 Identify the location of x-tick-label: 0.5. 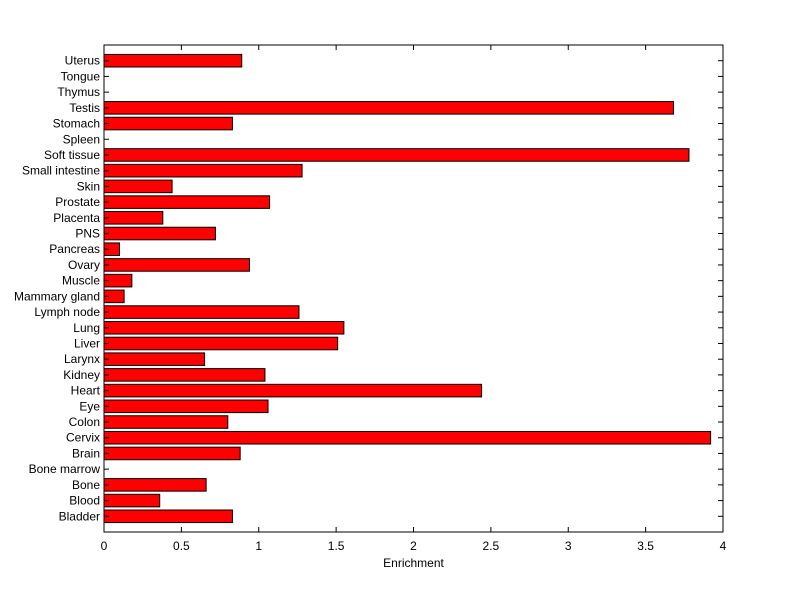
(181, 546).